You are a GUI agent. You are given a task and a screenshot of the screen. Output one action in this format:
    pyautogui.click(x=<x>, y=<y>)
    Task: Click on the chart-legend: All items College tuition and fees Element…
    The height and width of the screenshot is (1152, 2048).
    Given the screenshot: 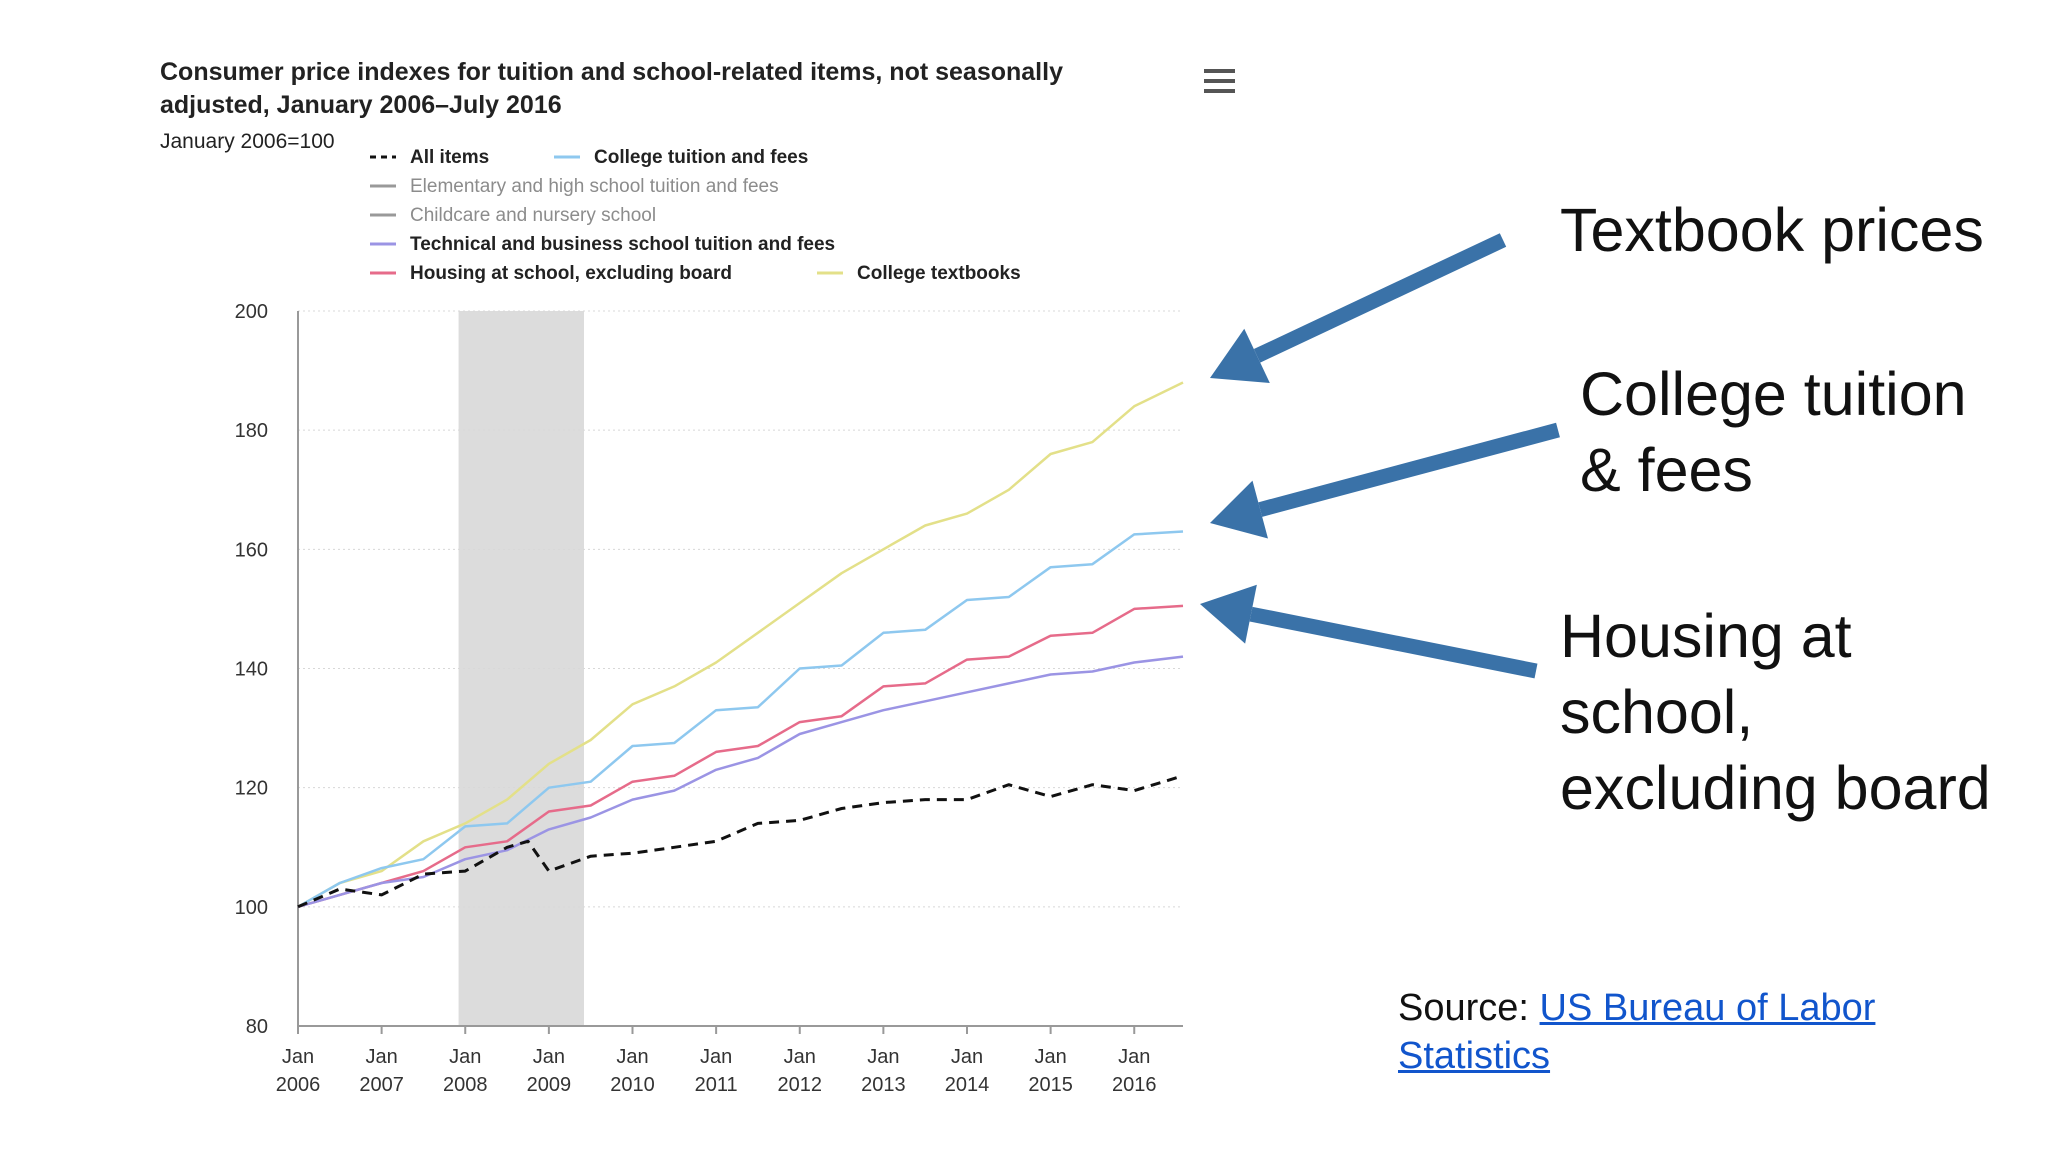 What is the action you would take?
    pyautogui.click(x=695, y=215)
    